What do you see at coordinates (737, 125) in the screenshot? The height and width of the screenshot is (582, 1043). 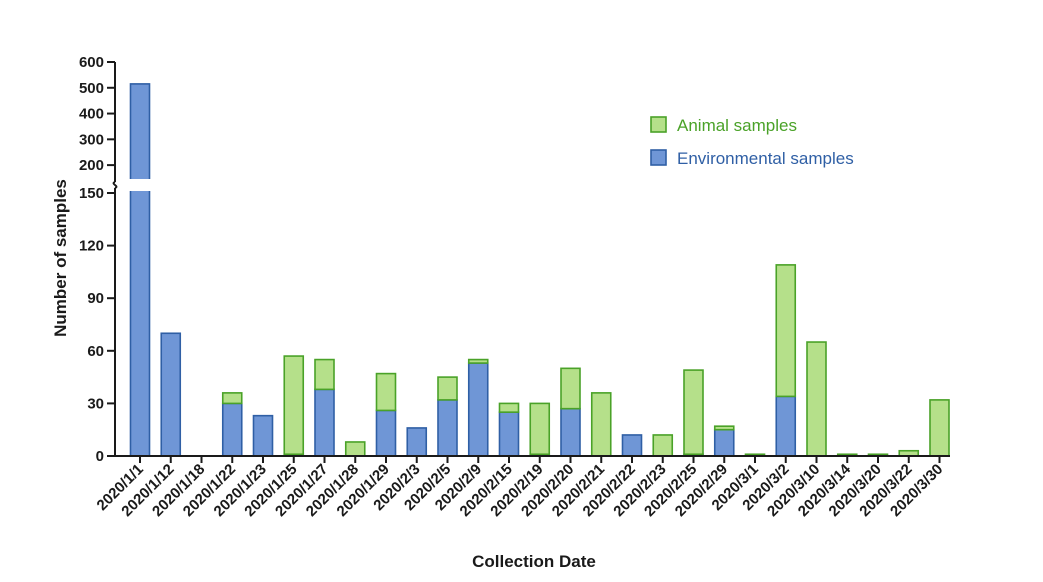 I see `legend-label-0: Animal samples` at bounding box center [737, 125].